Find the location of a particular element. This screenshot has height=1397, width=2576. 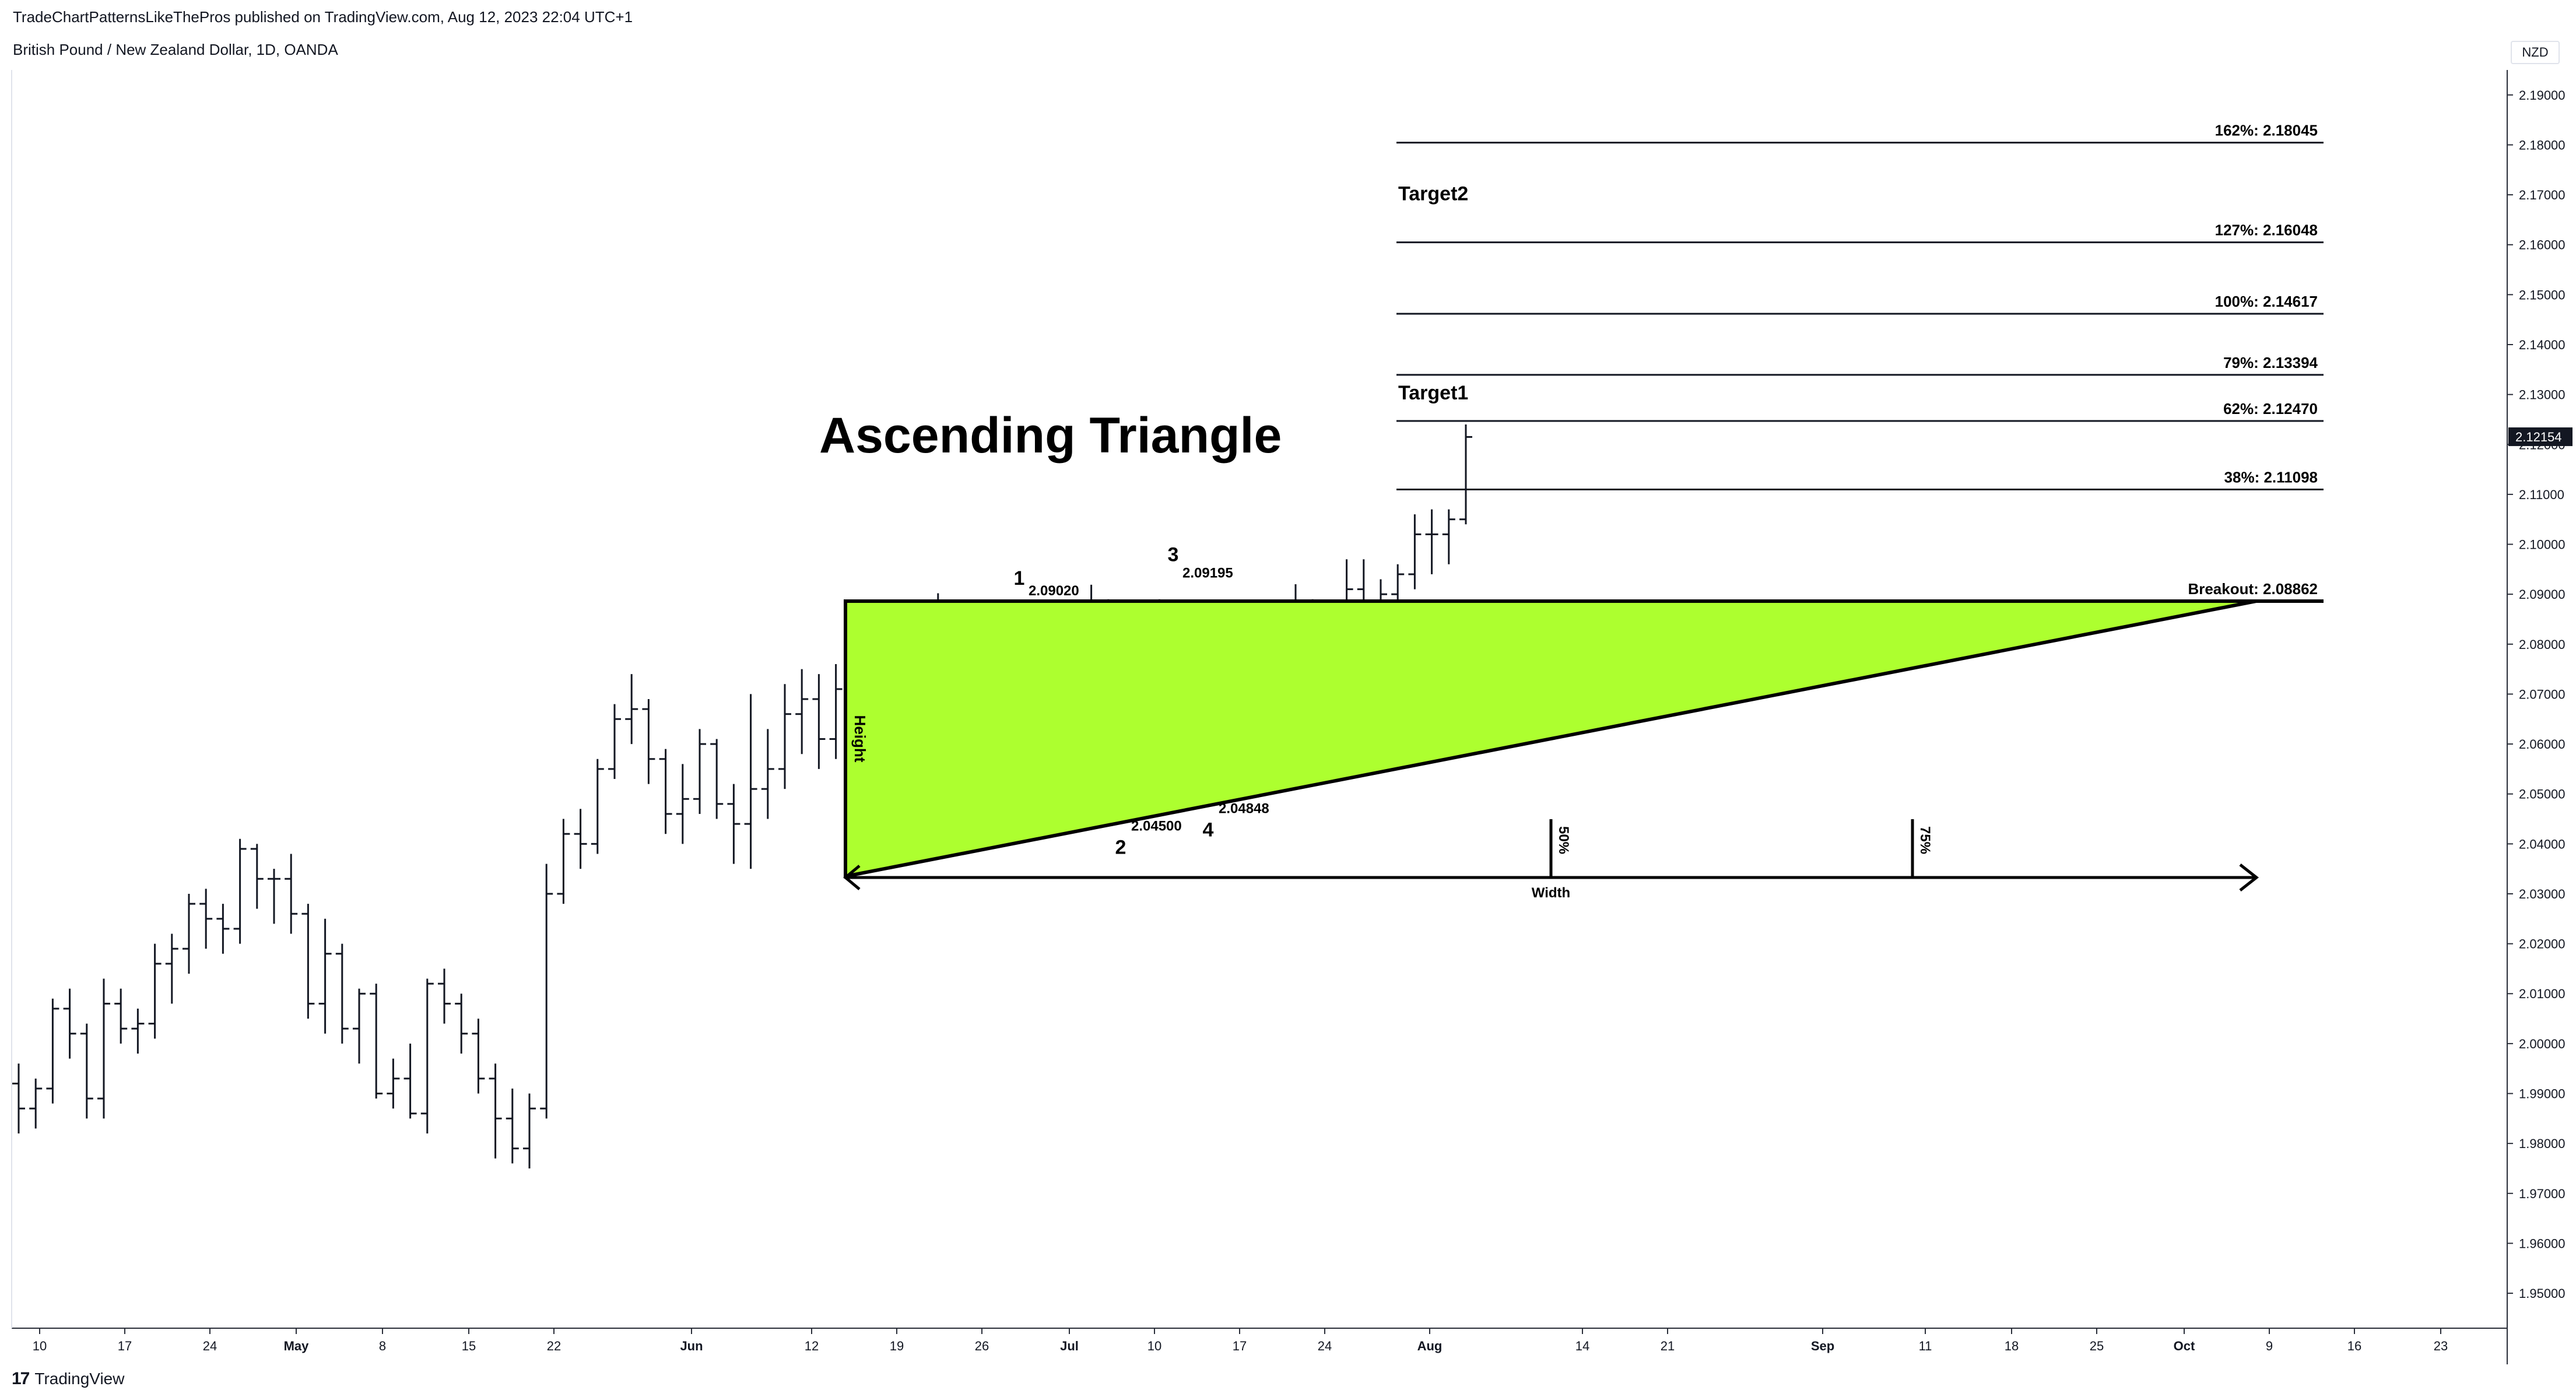

price-tick-label: 2.15000 is located at coordinates (2542, 294).